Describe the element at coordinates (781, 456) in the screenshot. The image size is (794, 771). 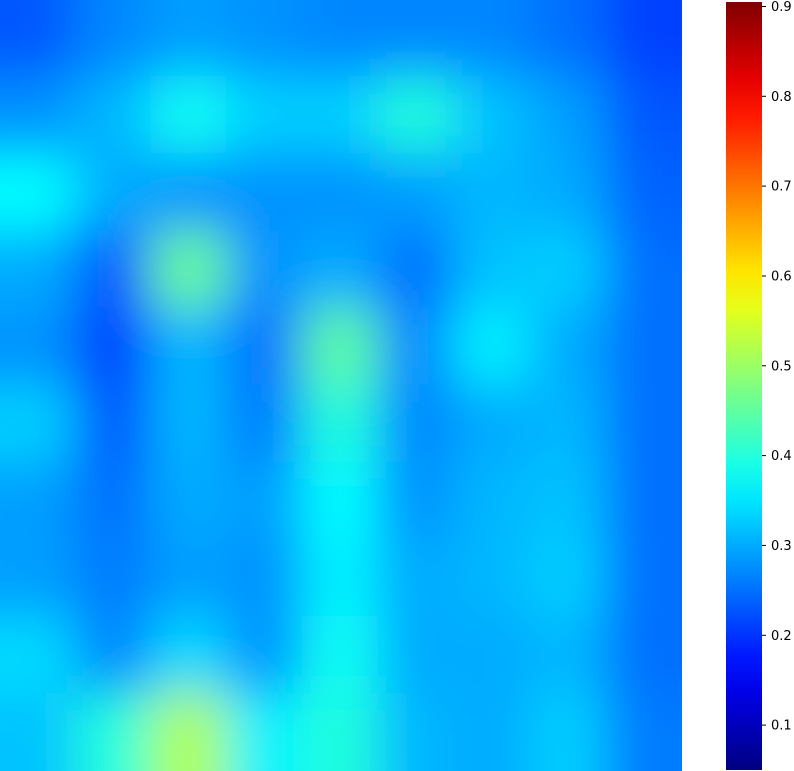
I see `colorbar-tick-label: 0.4` at that location.